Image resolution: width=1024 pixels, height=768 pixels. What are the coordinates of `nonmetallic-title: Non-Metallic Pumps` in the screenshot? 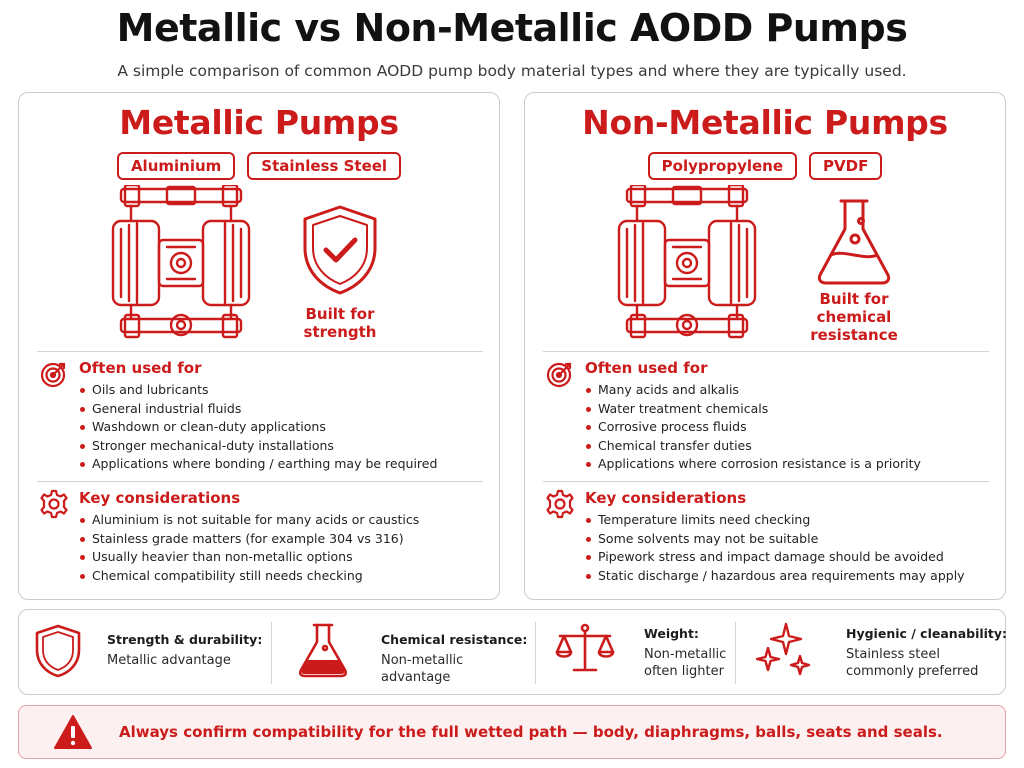 It's located at (765, 122).